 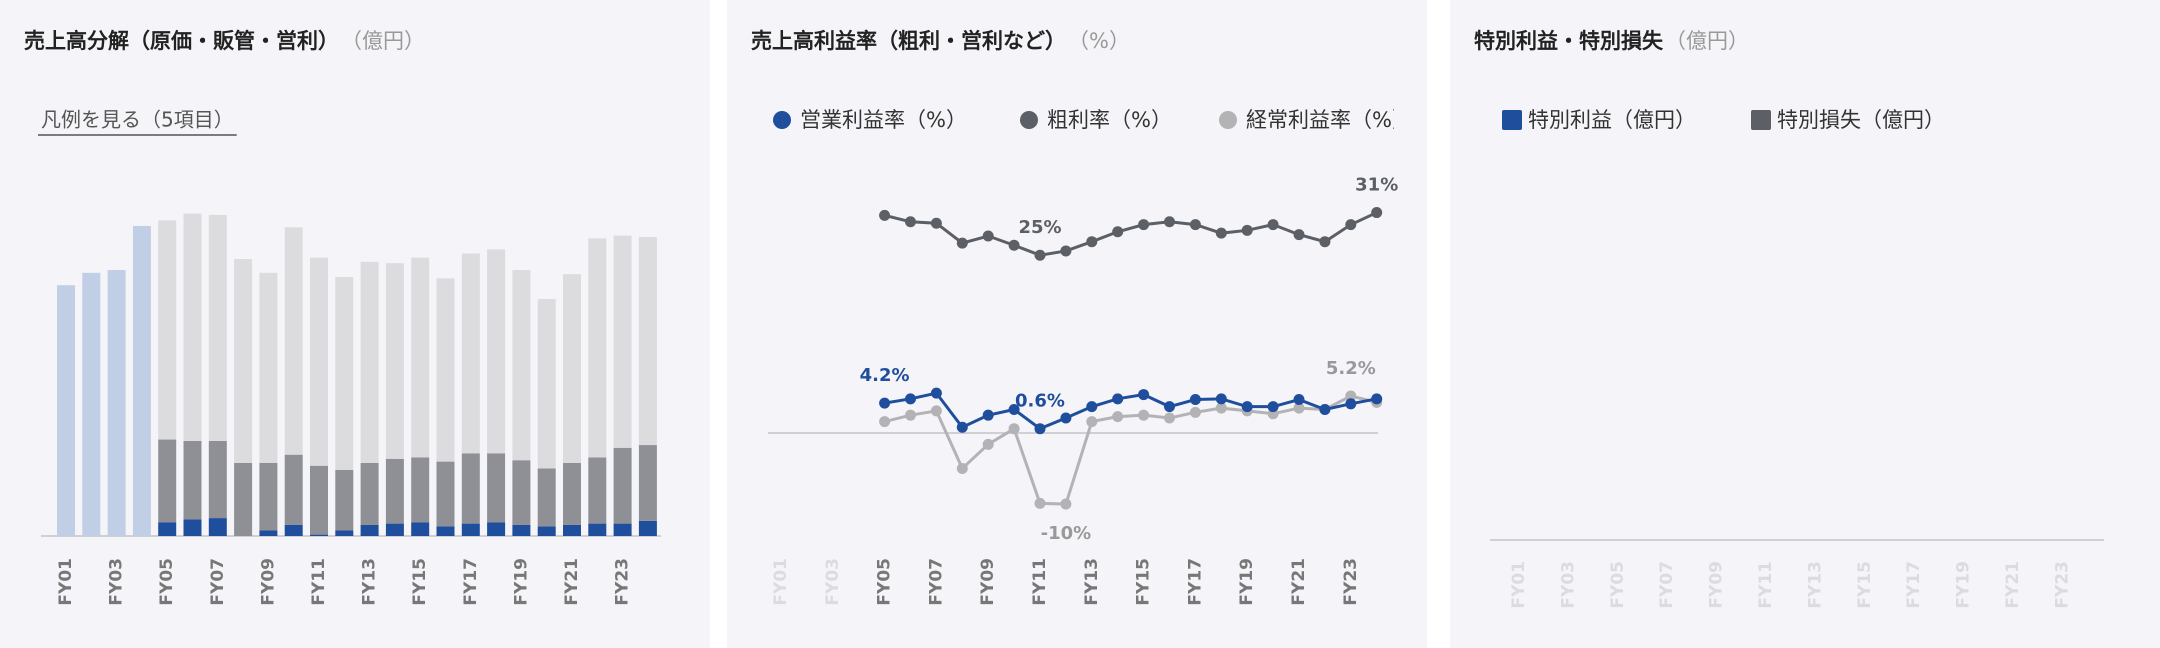 What do you see at coordinates (1144, 582) in the screenshot?
I see `x-tick-label: FY15` at bounding box center [1144, 582].